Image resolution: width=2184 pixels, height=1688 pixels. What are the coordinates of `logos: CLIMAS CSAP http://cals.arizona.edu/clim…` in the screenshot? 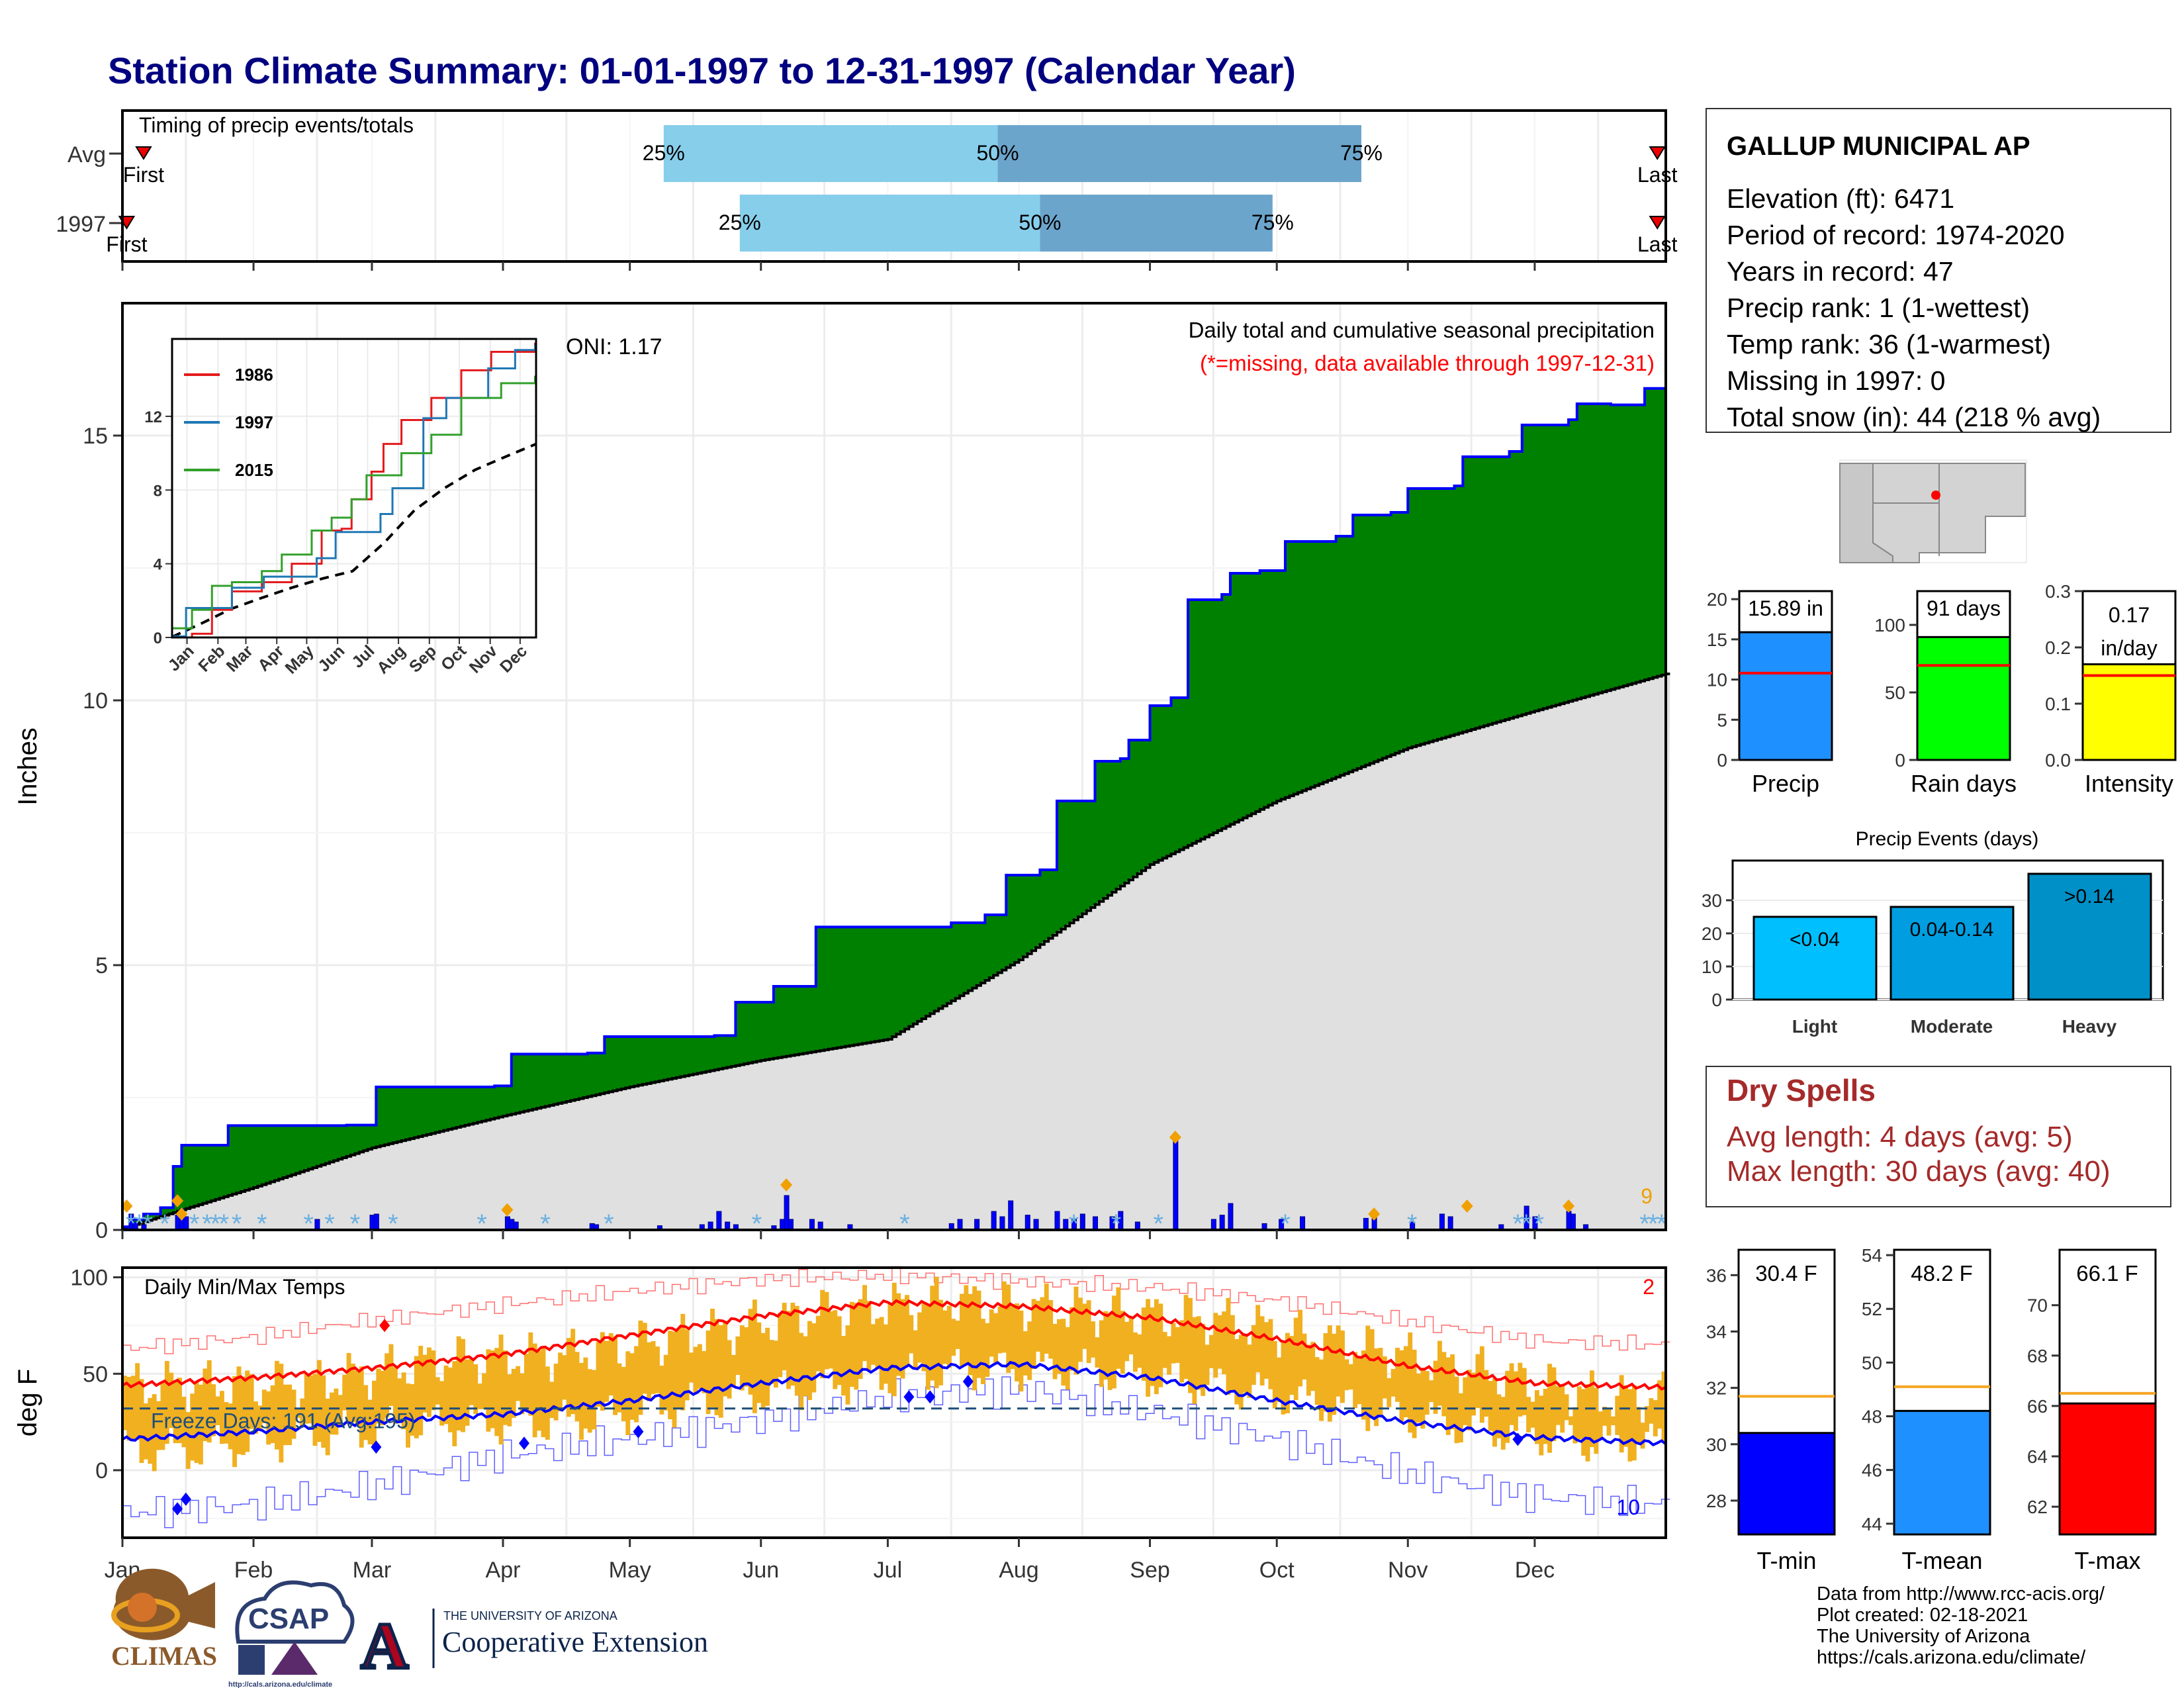 It's located at (409, 1628).